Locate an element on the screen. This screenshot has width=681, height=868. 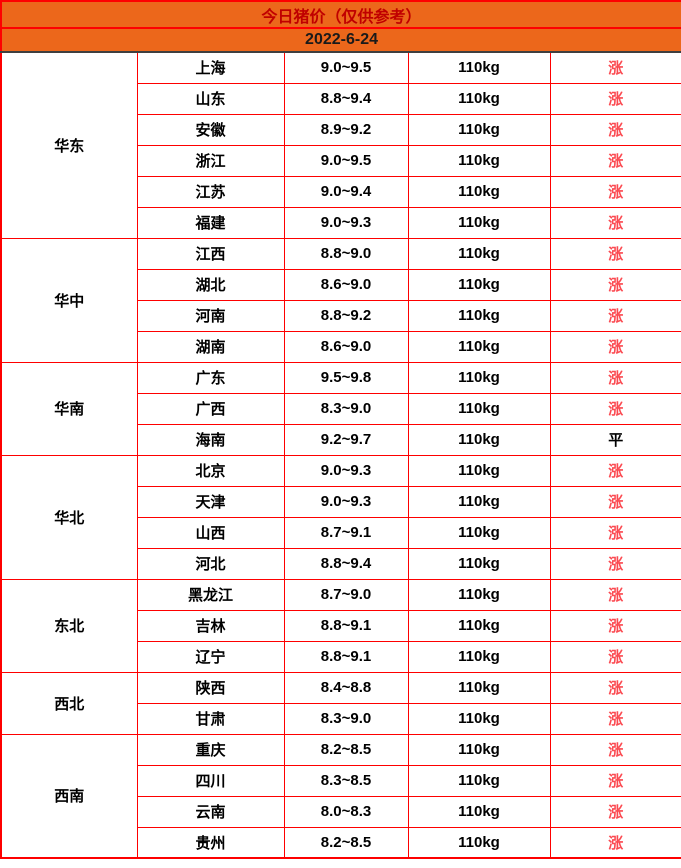
table-row: 海南 9.2~9.7 110kg 平 is located at coordinates (341, 439).